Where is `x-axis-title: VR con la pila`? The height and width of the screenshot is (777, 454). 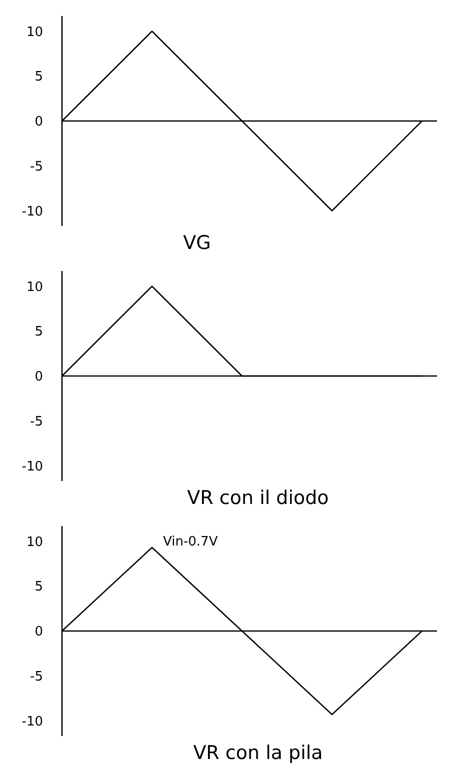 x-axis-title: VR con la pila is located at coordinates (258, 753).